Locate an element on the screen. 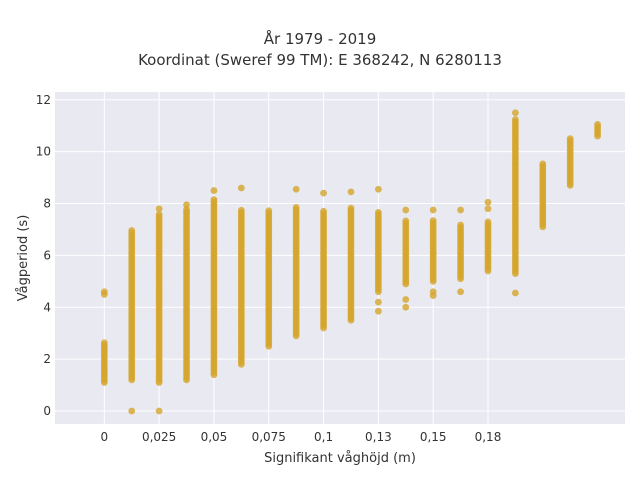 Image resolution: width=640 pixels, height=480 pixels. x-tick-label: 0,075 is located at coordinates (269, 437).